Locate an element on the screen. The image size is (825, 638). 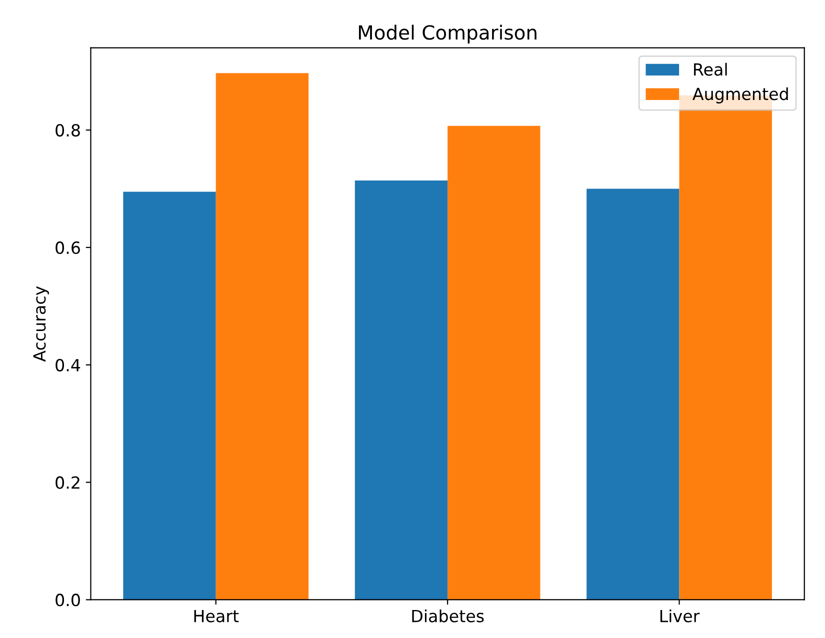
legend-label: Augmented is located at coordinates (740, 95).